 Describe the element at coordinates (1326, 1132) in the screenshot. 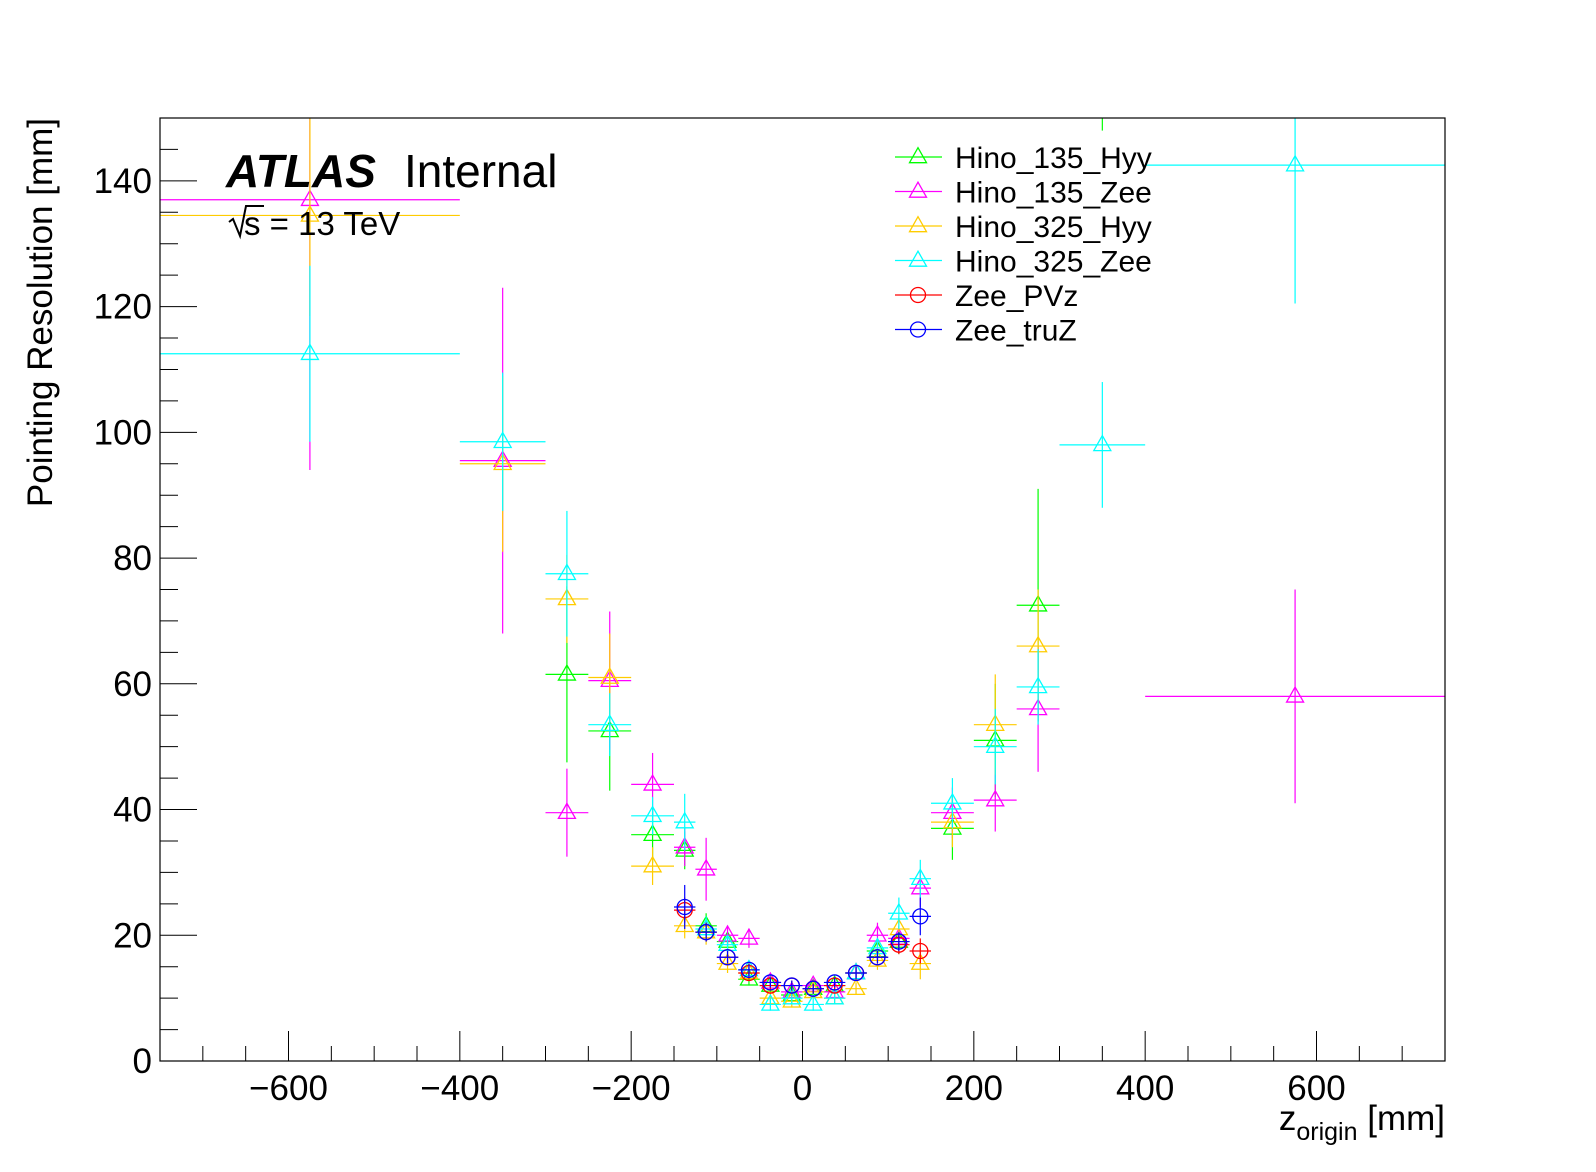

I see `x-axis-title-sub: origin` at that location.